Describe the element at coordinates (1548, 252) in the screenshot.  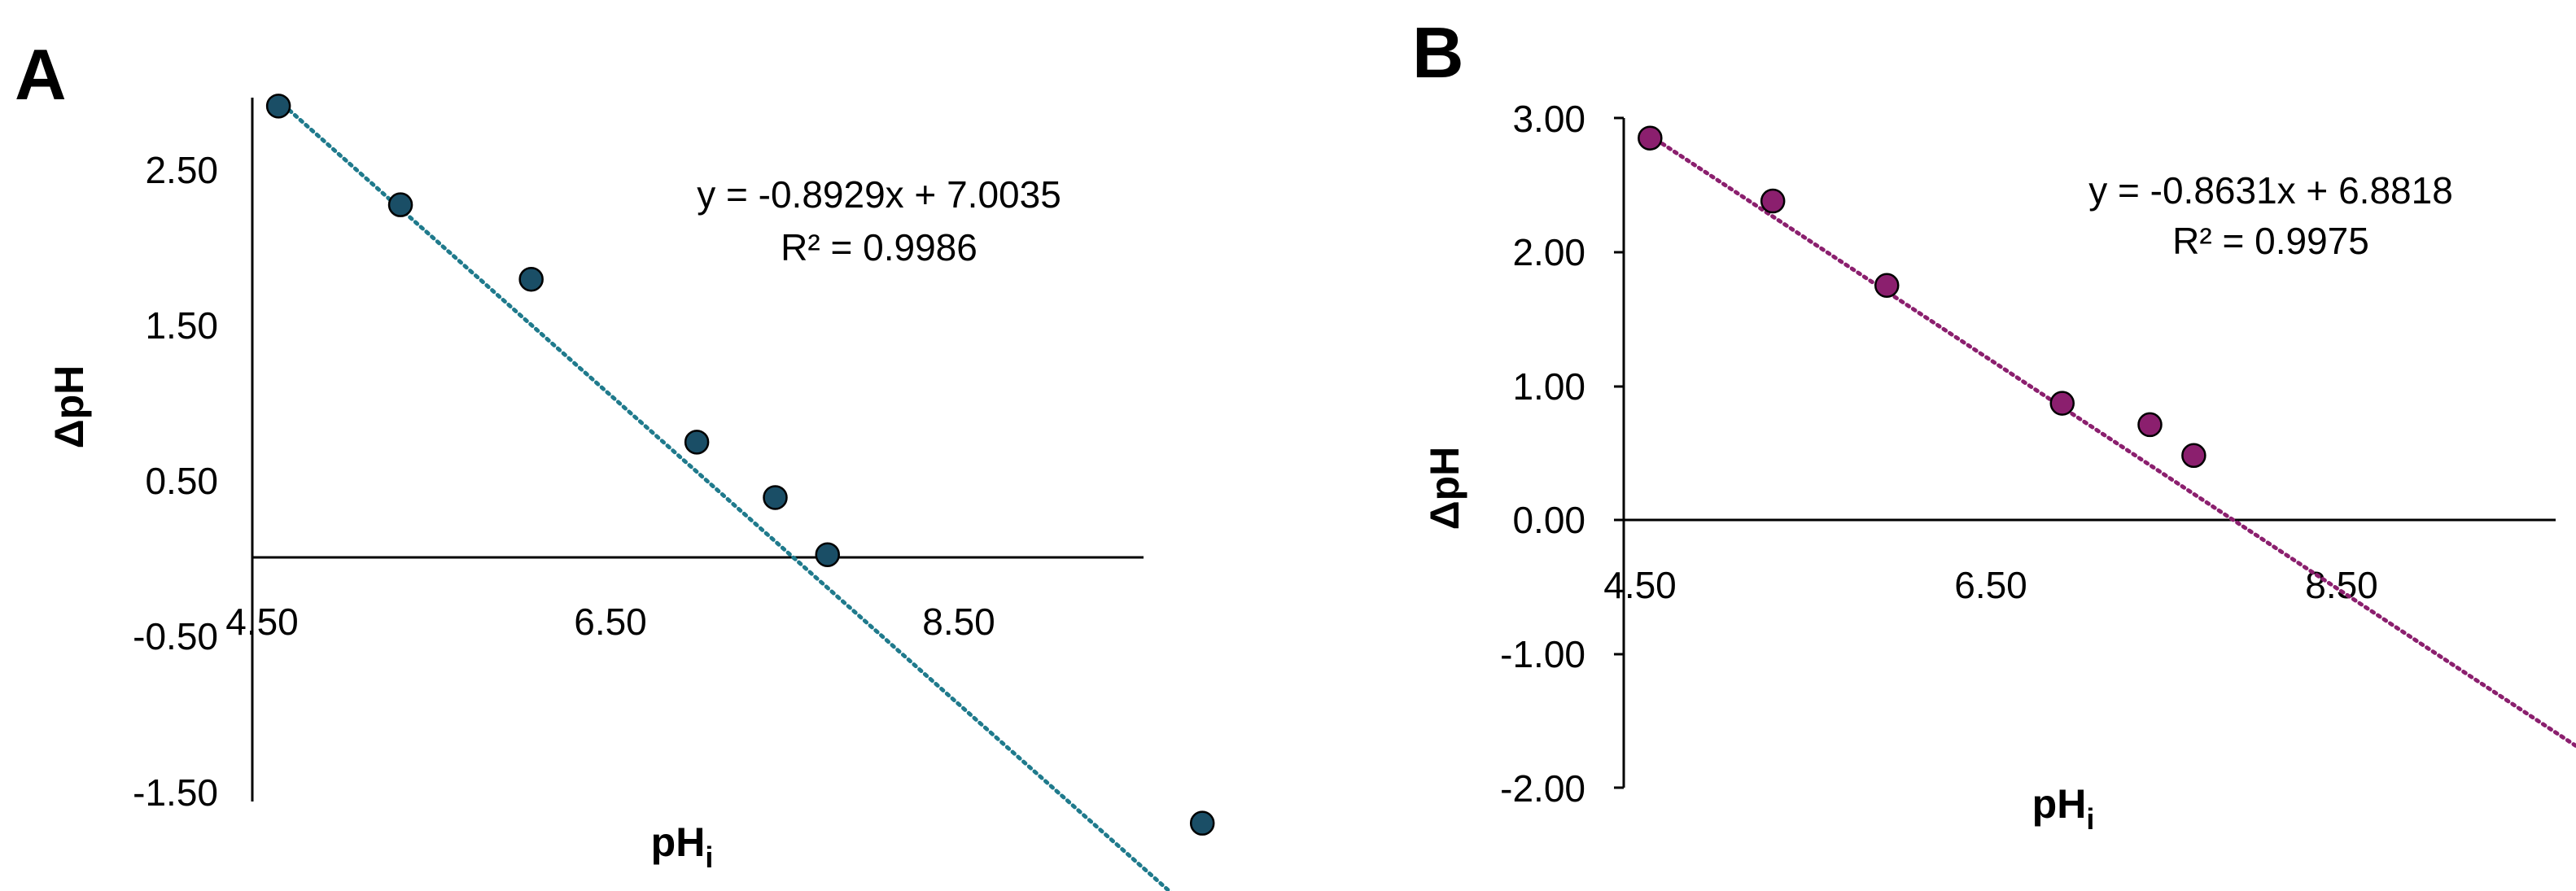
I see `y-tick-label: 2.00` at that location.